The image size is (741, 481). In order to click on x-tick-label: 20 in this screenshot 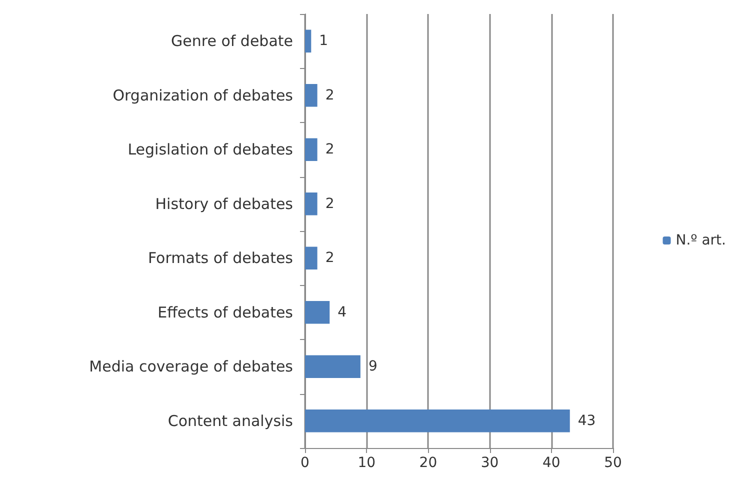, I will do `click(428, 463)`.